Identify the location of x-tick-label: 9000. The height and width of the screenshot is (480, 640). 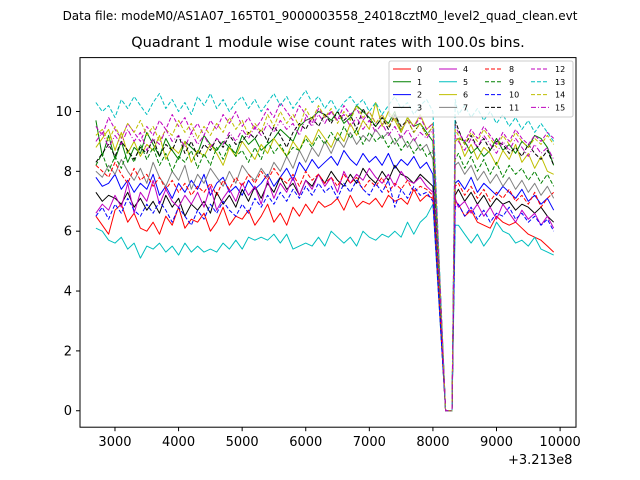
(496, 442).